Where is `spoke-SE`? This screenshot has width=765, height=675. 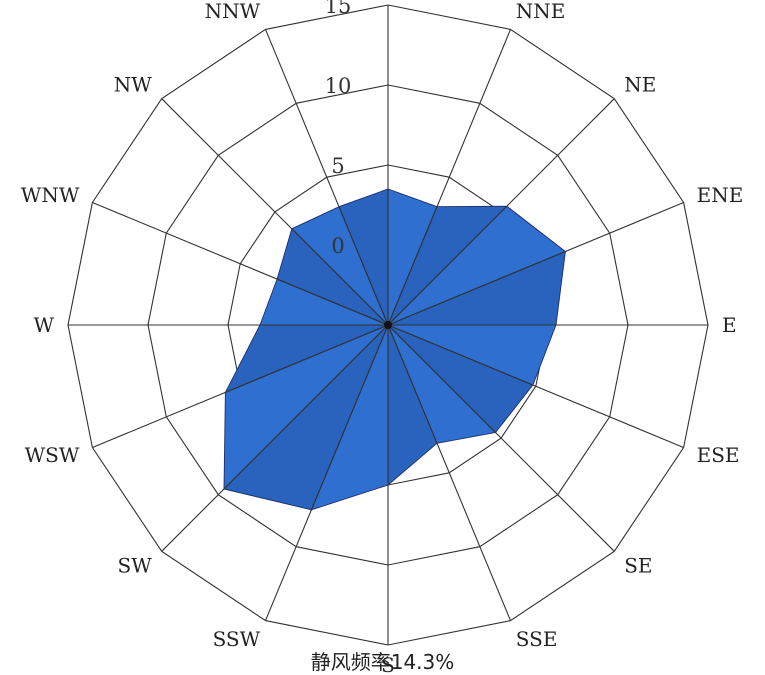
spoke-SE is located at coordinates (501, 438).